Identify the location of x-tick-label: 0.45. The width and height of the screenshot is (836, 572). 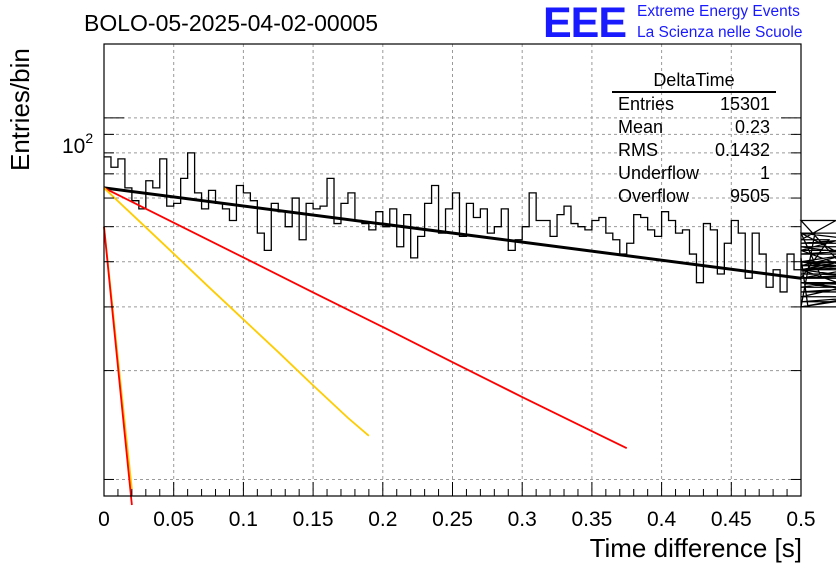
(731, 519).